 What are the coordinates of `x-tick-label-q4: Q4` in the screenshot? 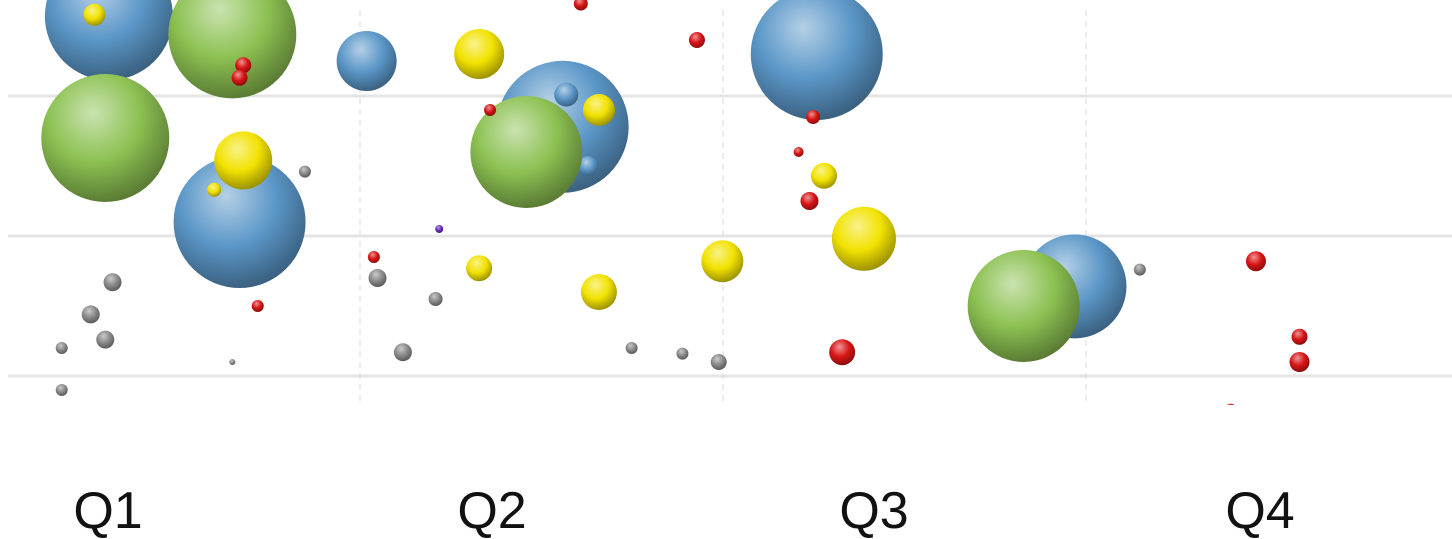 It's located at (1259, 510).